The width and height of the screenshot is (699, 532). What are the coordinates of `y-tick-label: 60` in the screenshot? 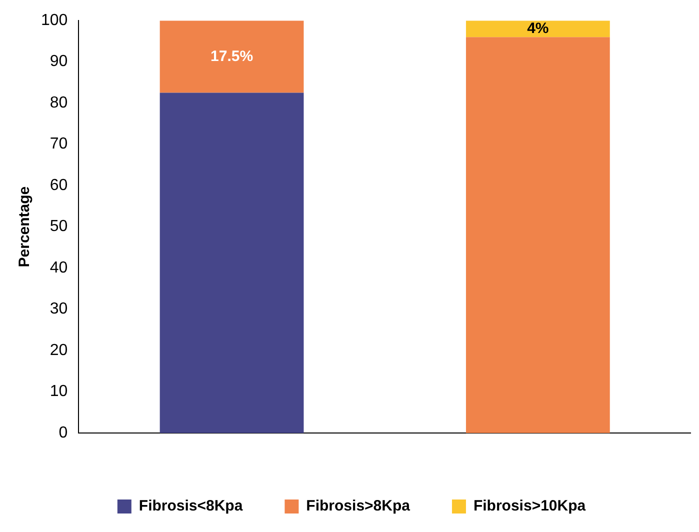 It's located at (59, 185).